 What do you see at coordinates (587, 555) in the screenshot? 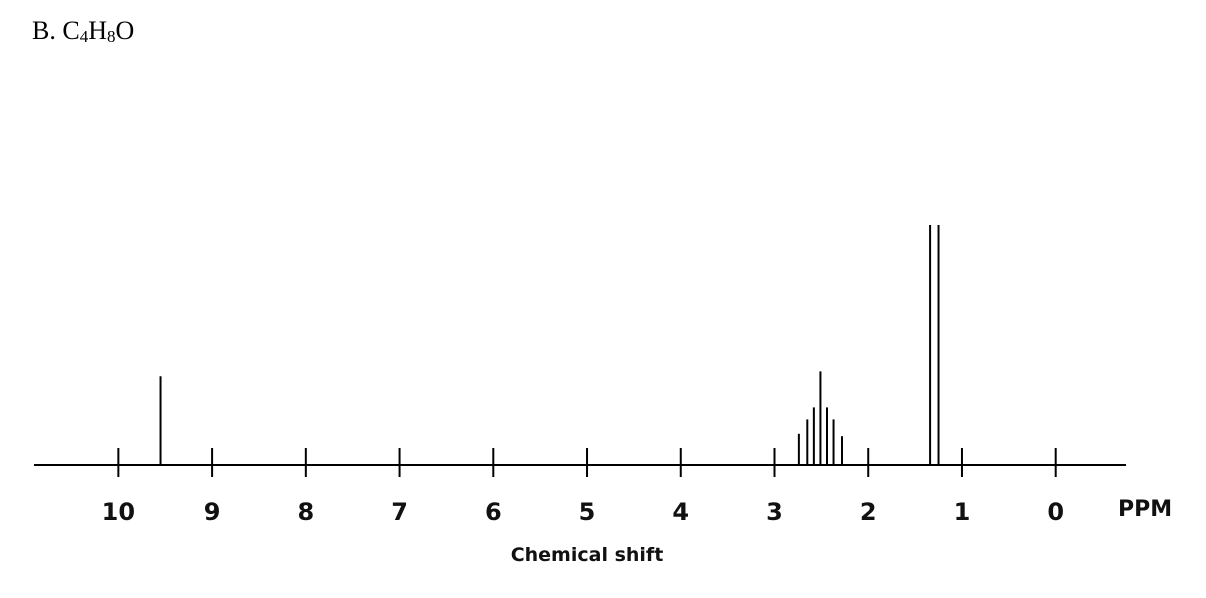
I see `x-axis-title: Chemical shift` at bounding box center [587, 555].